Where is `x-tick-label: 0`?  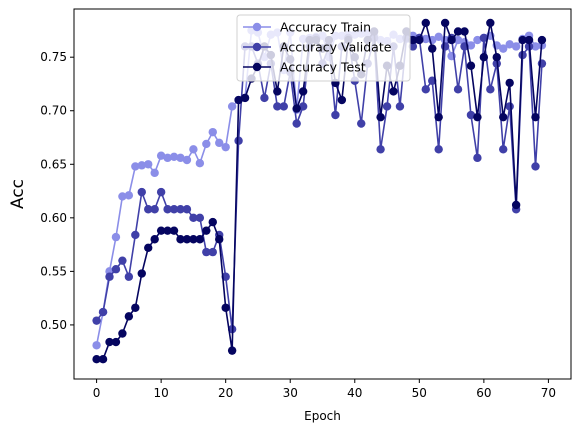
x-tick-label: 0 is located at coordinates (97, 393).